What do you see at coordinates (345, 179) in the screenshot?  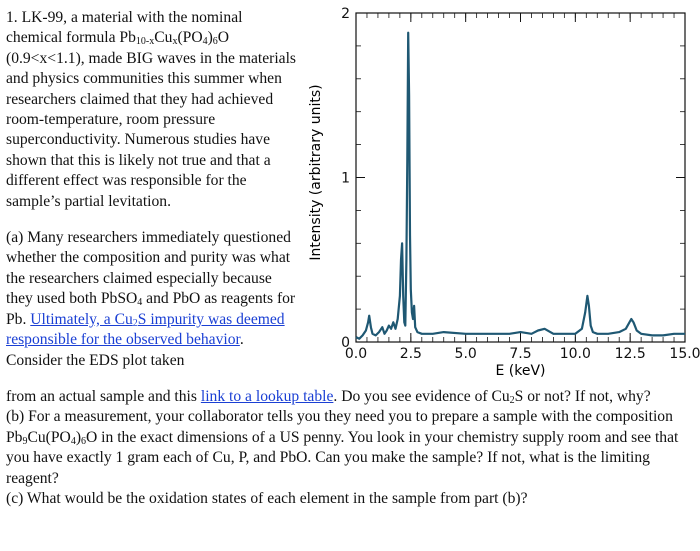 I see `y-tick-label: 1` at bounding box center [345, 179].